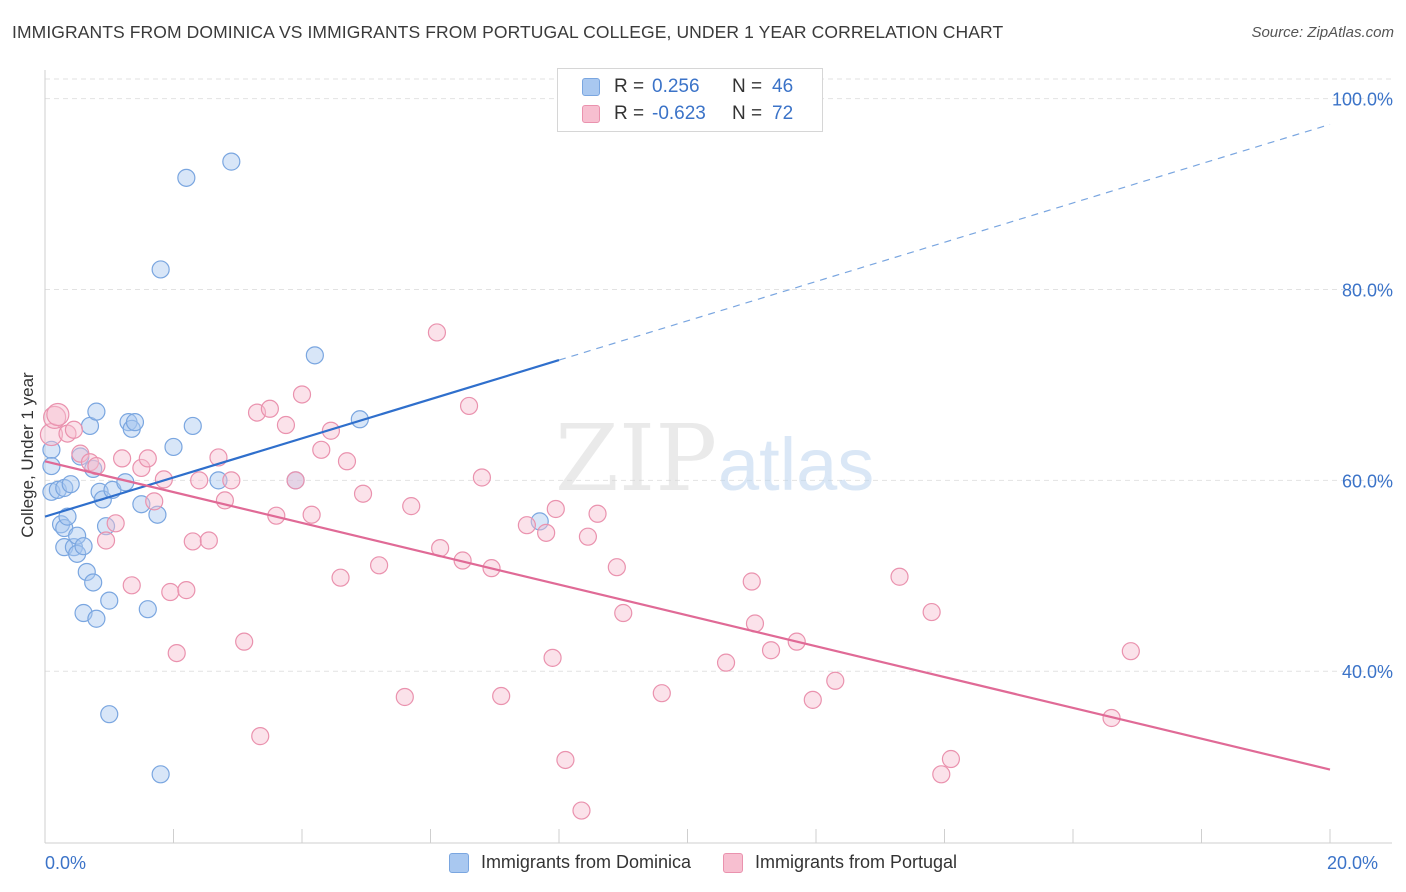  What do you see at coordinates (676, 86) in the screenshot?
I see `legend-r-value: 0.256` at bounding box center [676, 86].